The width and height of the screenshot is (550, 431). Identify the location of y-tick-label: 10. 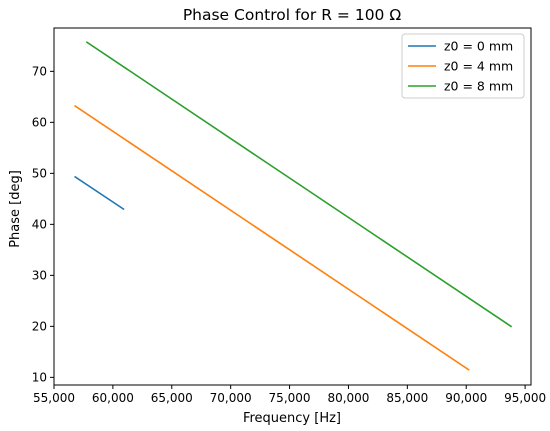
(39, 377).